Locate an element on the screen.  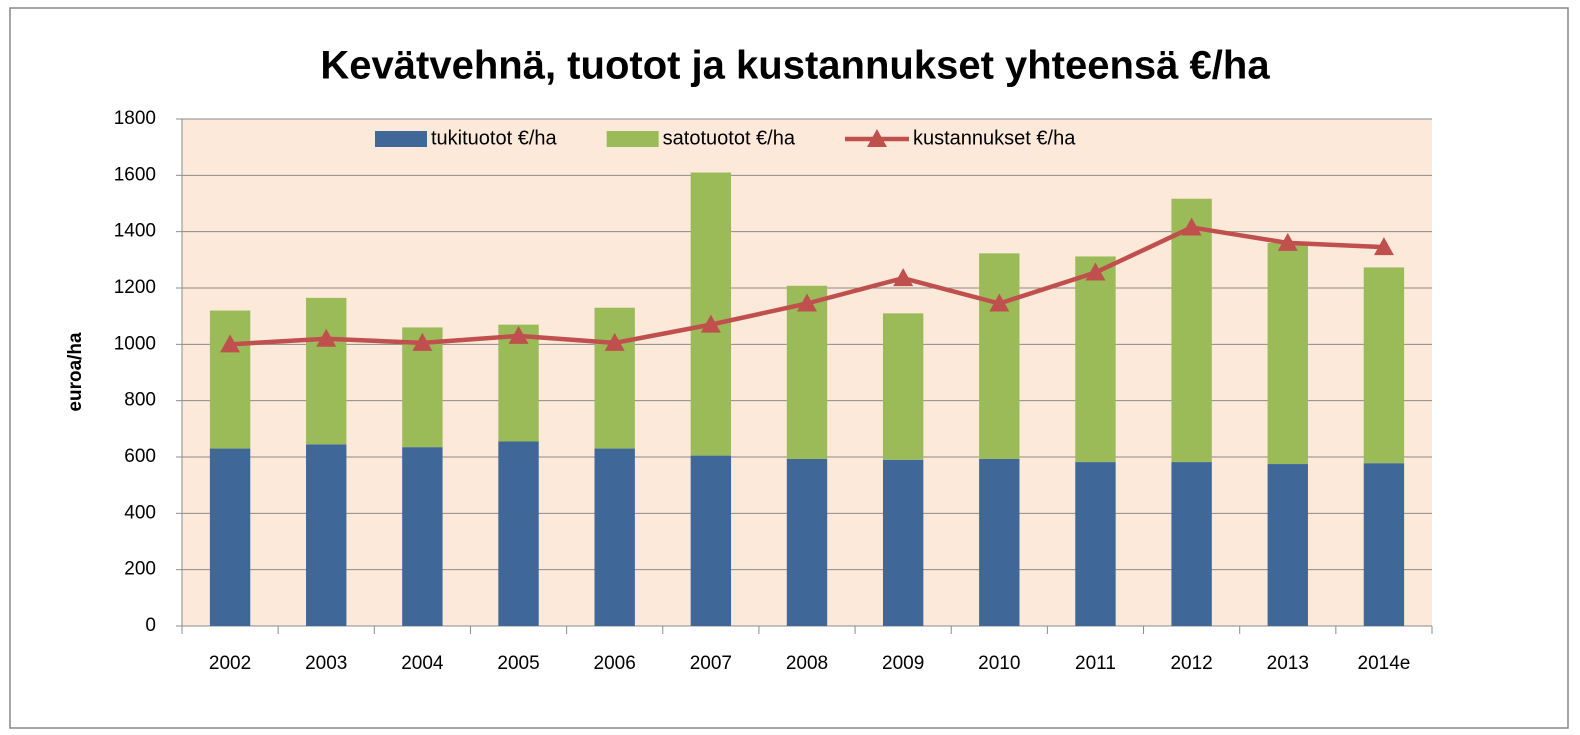
x-tick-label: 2012 is located at coordinates (1191, 663).